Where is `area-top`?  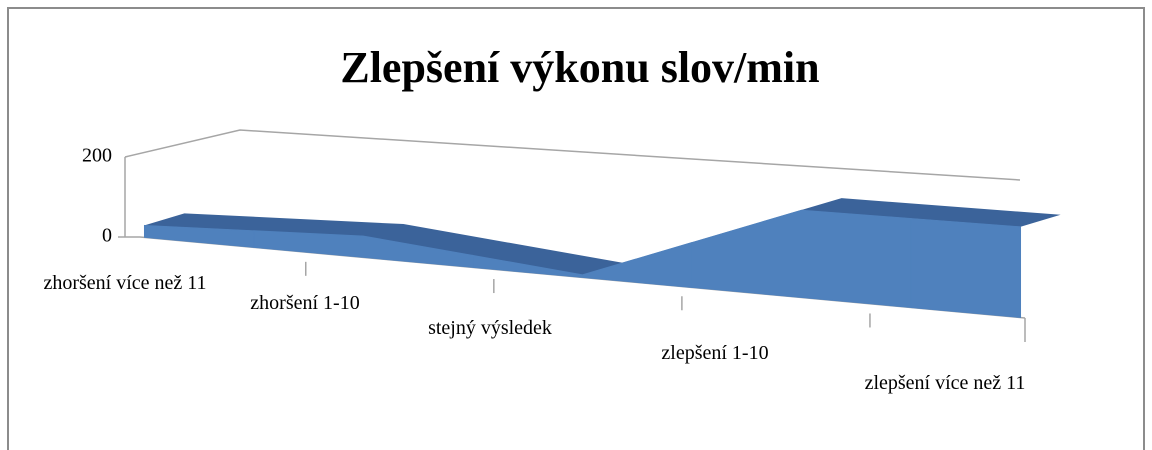 area-top is located at coordinates (602, 236).